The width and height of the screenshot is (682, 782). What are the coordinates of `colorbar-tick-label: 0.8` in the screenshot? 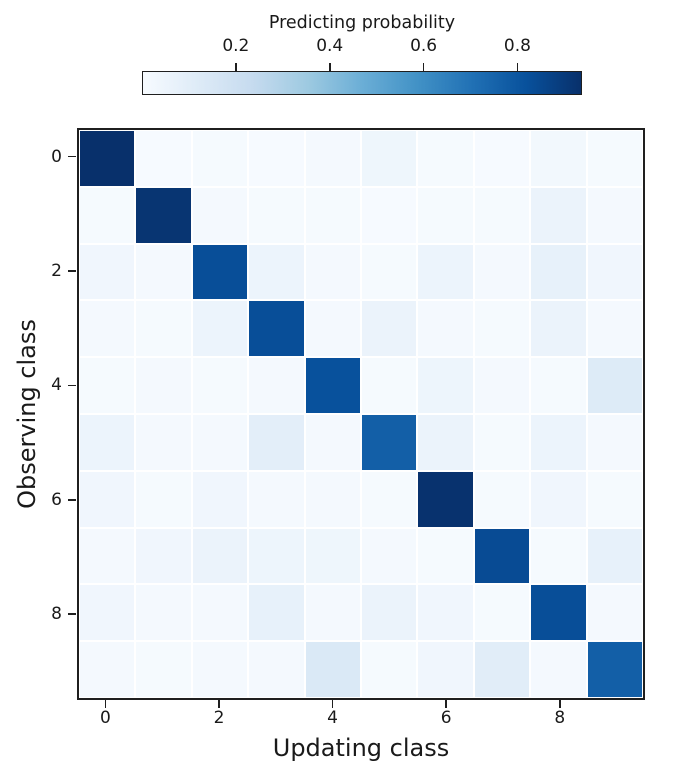 It's located at (517, 46).